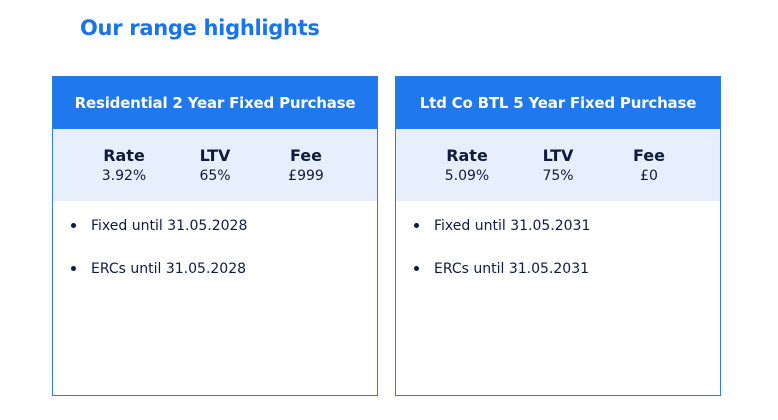 This screenshot has width=778, height=420. I want to click on product-card-header: Residential 2 Year Fixed Purchase, so click(215, 103).